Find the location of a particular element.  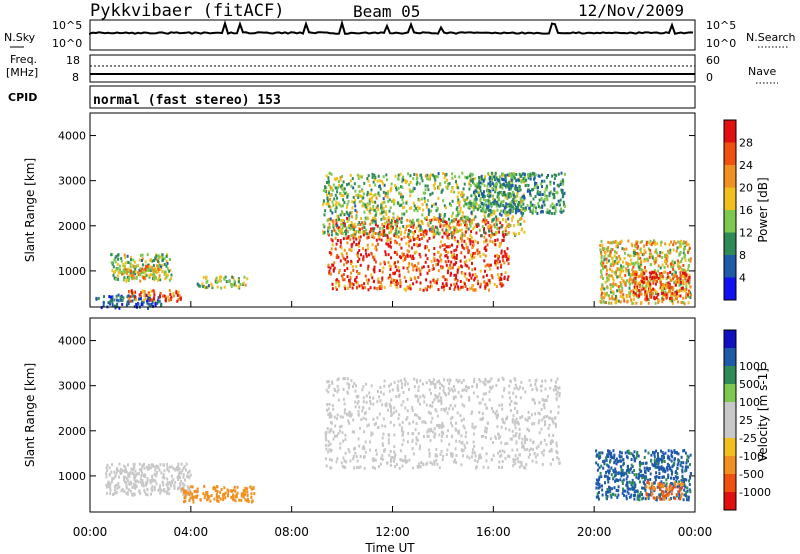

freq-tick-bottom: 8 is located at coordinates (75, 77).